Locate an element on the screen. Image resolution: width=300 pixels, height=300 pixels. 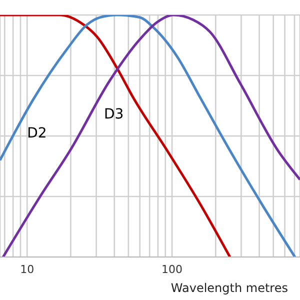
x-axis-title: Wavelength metres is located at coordinates (229, 288).